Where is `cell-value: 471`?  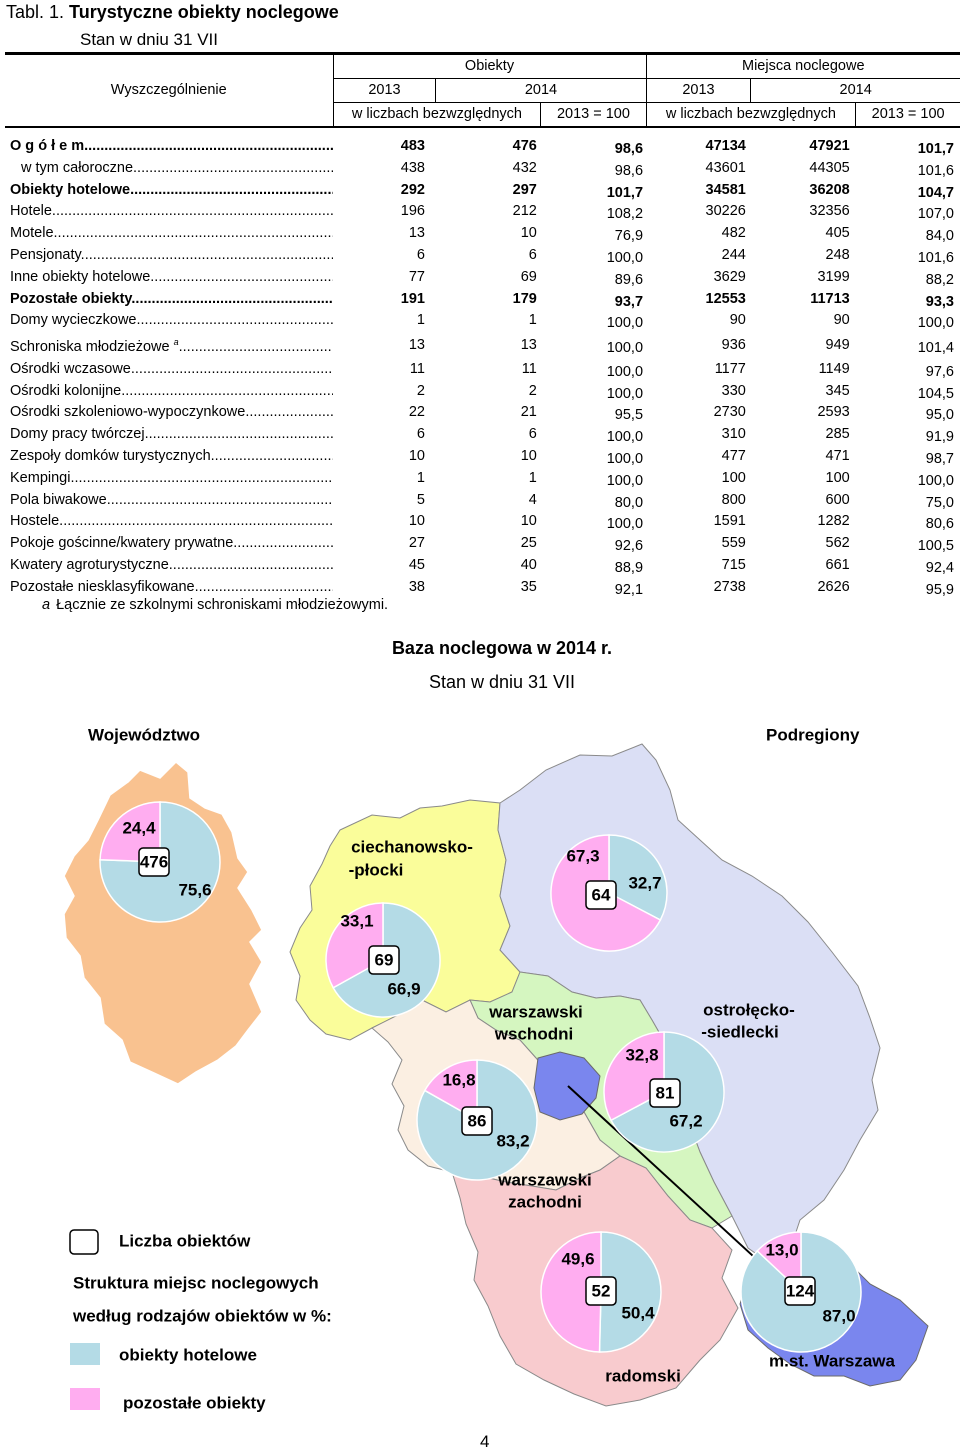
cell-value: 471 is located at coordinates (837, 455).